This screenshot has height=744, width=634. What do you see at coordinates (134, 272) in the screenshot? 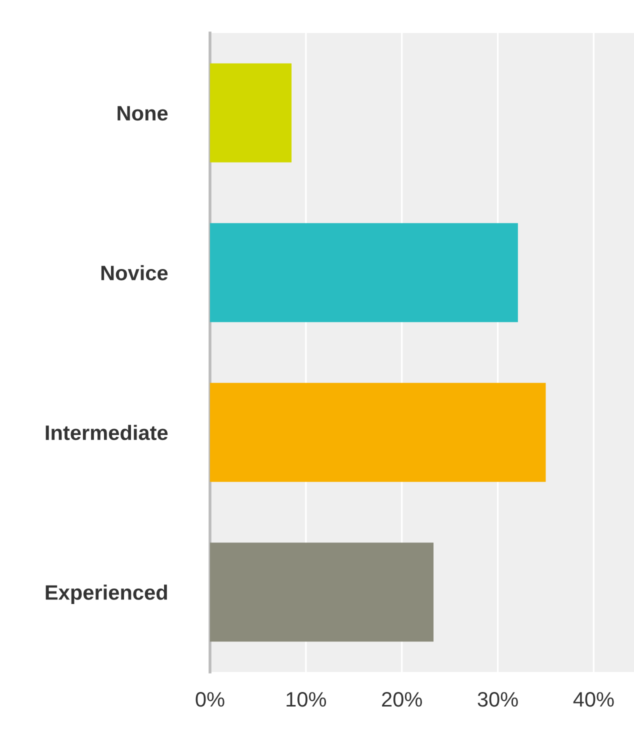
I see `y-tick-label: Novice` at bounding box center [134, 272].